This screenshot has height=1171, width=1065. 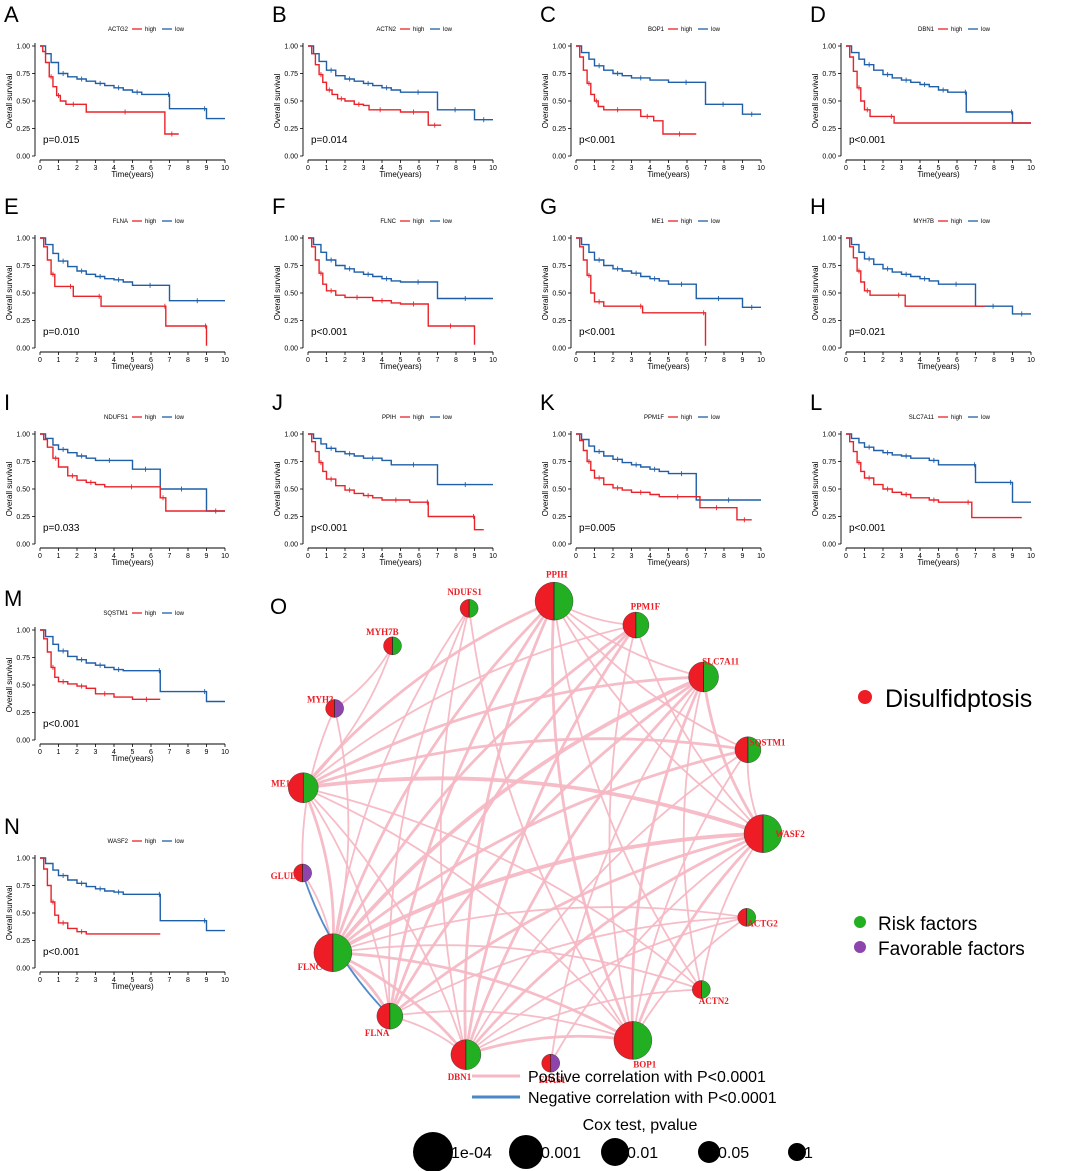 I want to click on legend-gene-title: FLNA, so click(x=120, y=222).